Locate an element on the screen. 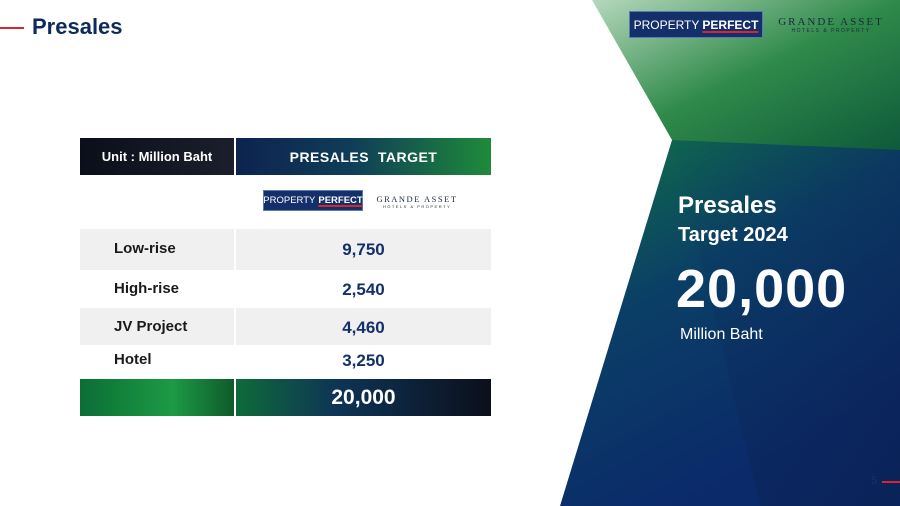 This screenshot has width=900, height=506. side-heading: Presales is located at coordinates (727, 205).